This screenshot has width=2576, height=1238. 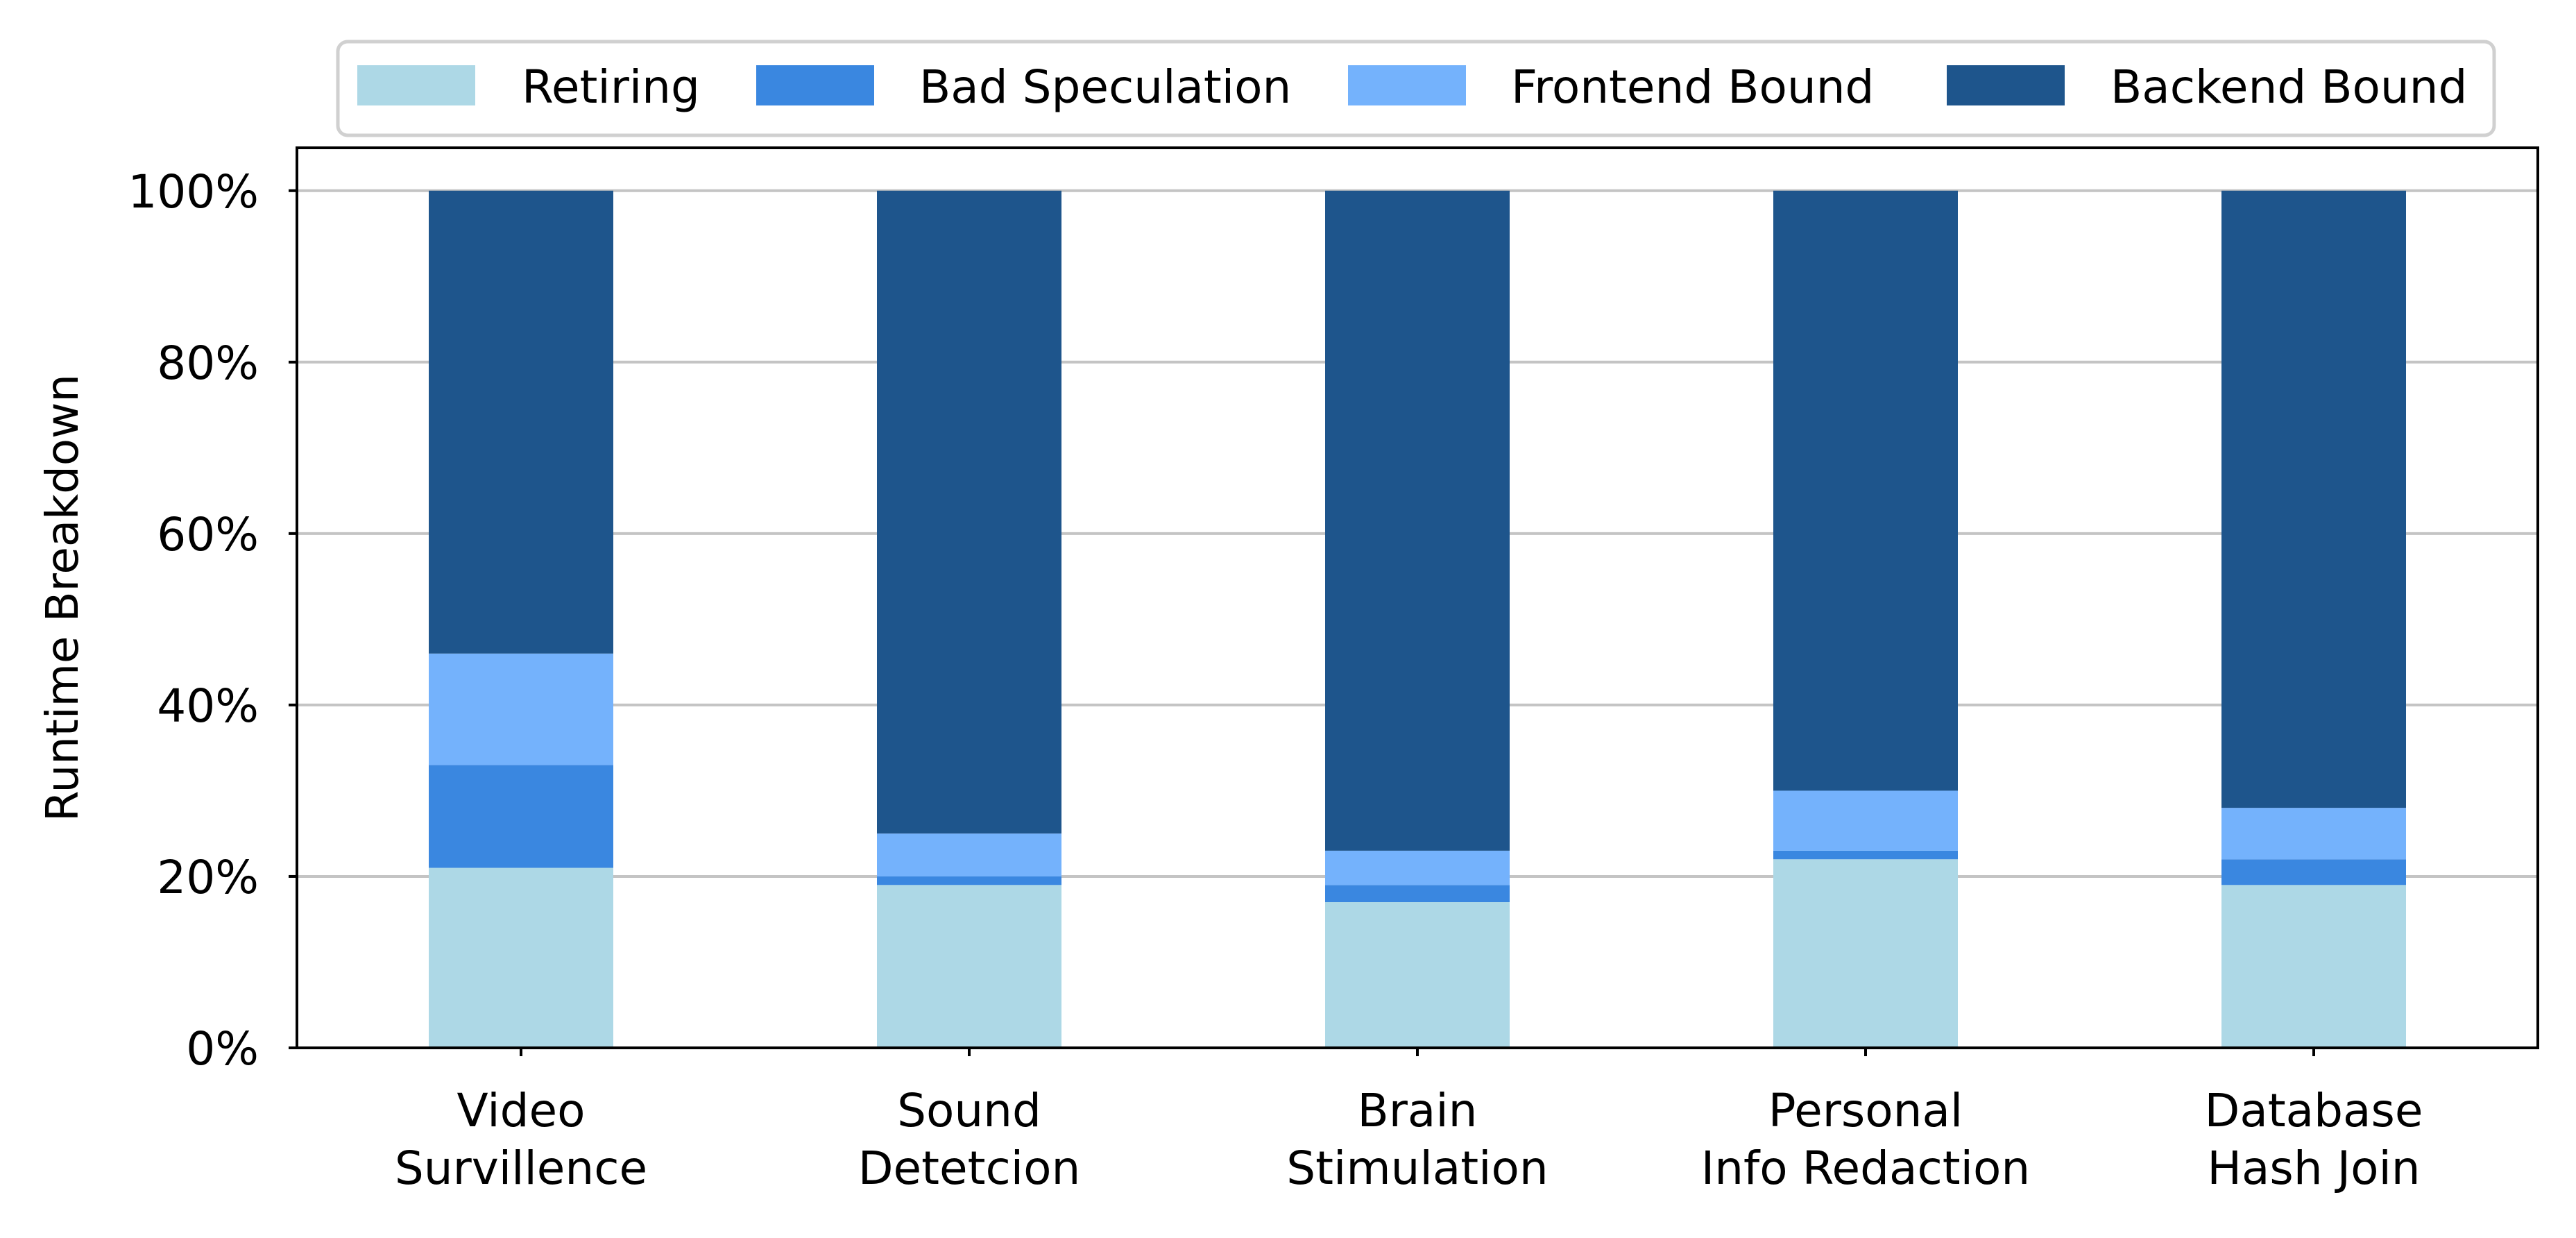 What do you see at coordinates (969, 1168) in the screenshot?
I see `x-tick-label: Detetcion` at bounding box center [969, 1168].